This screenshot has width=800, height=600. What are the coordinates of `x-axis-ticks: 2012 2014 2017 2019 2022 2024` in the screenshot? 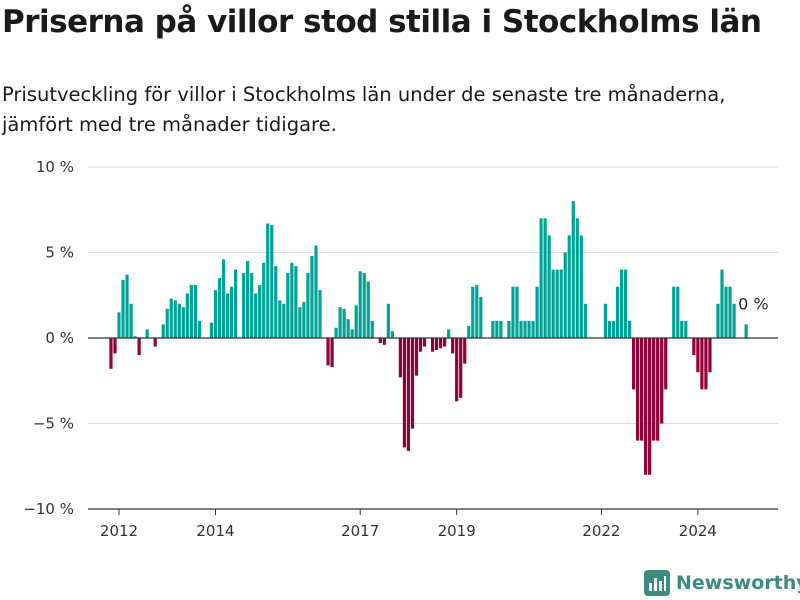 It's located at (408, 524).